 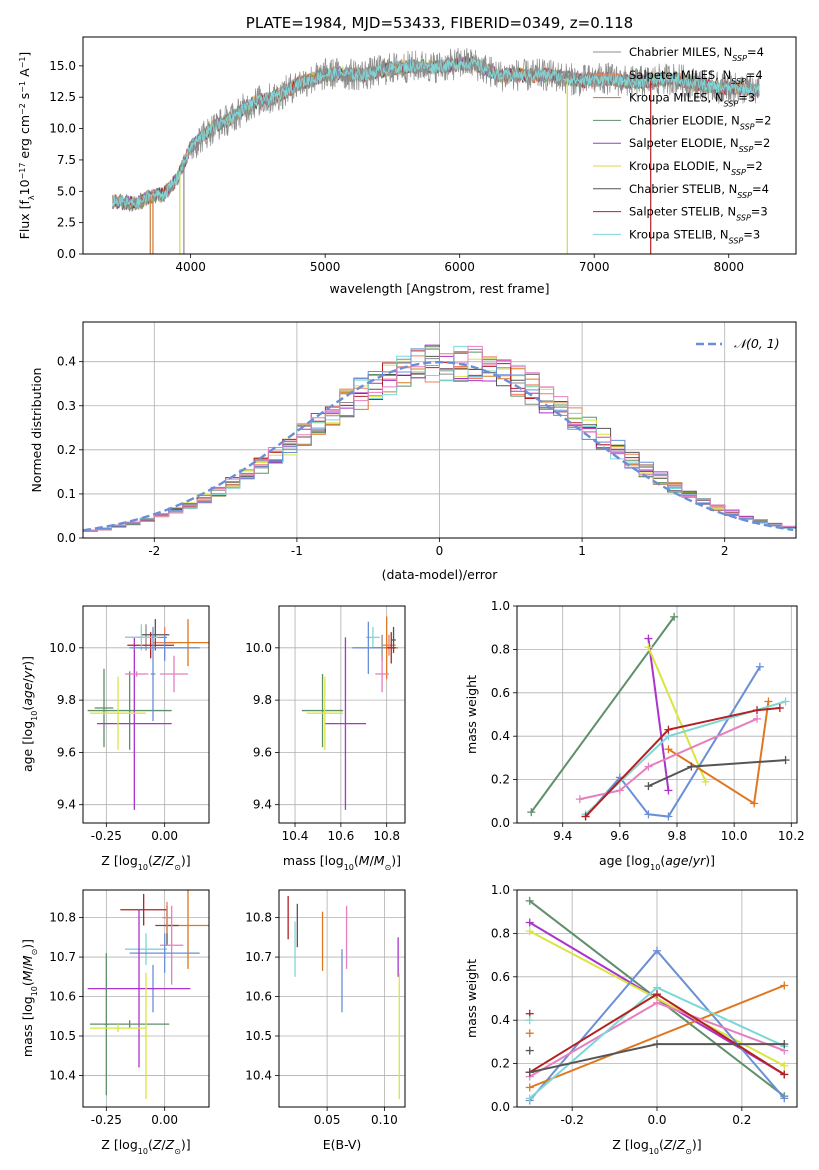 What do you see at coordinates (728, 267) in the screenshot?
I see `x-tick-label: 8000` at bounding box center [728, 267].